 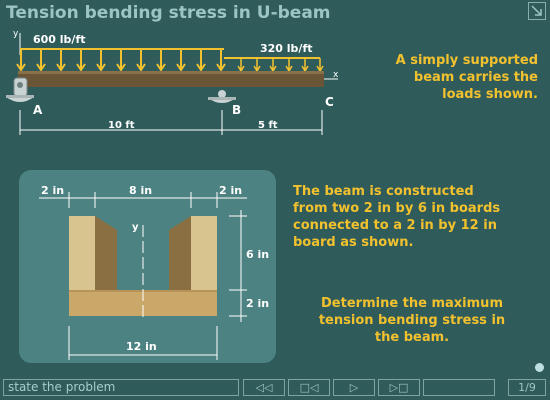 What do you see at coordinates (399, 387) in the screenshot?
I see `last-button: ▷□` at bounding box center [399, 387].